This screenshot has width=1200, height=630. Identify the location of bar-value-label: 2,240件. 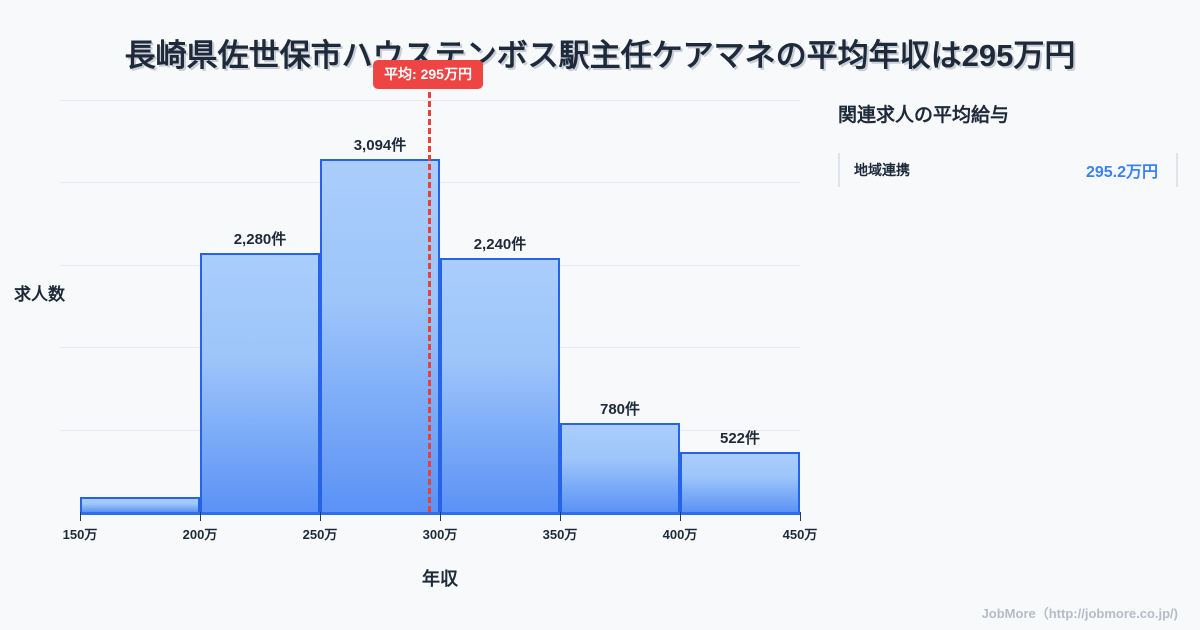
(500, 244).